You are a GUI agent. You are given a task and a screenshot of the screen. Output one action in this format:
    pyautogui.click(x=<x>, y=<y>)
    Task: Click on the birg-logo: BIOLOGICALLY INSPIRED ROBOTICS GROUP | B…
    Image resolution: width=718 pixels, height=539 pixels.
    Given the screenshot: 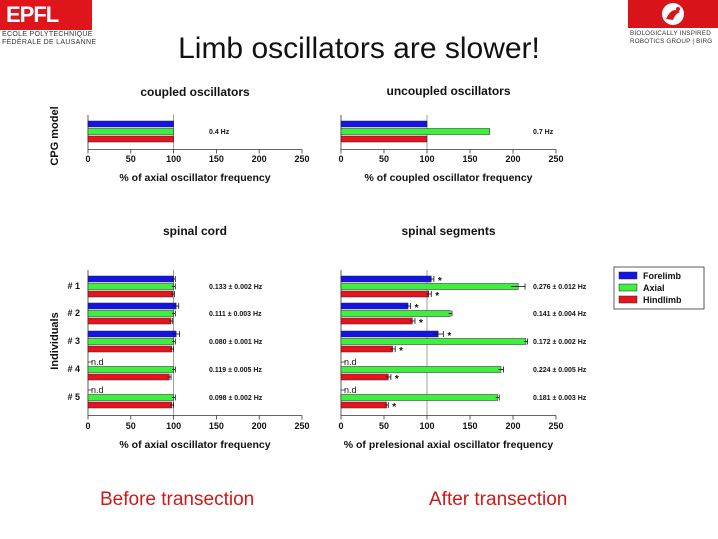 What is the action you would take?
    pyautogui.click(x=673, y=24)
    